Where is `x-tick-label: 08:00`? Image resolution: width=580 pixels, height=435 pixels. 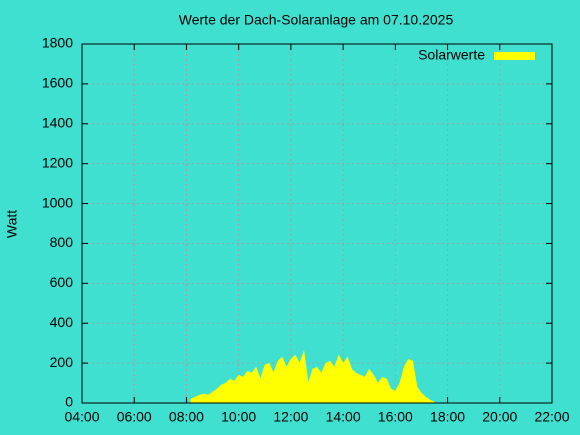
x-tick-label: 08:00 is located at coordinates (186, 417).